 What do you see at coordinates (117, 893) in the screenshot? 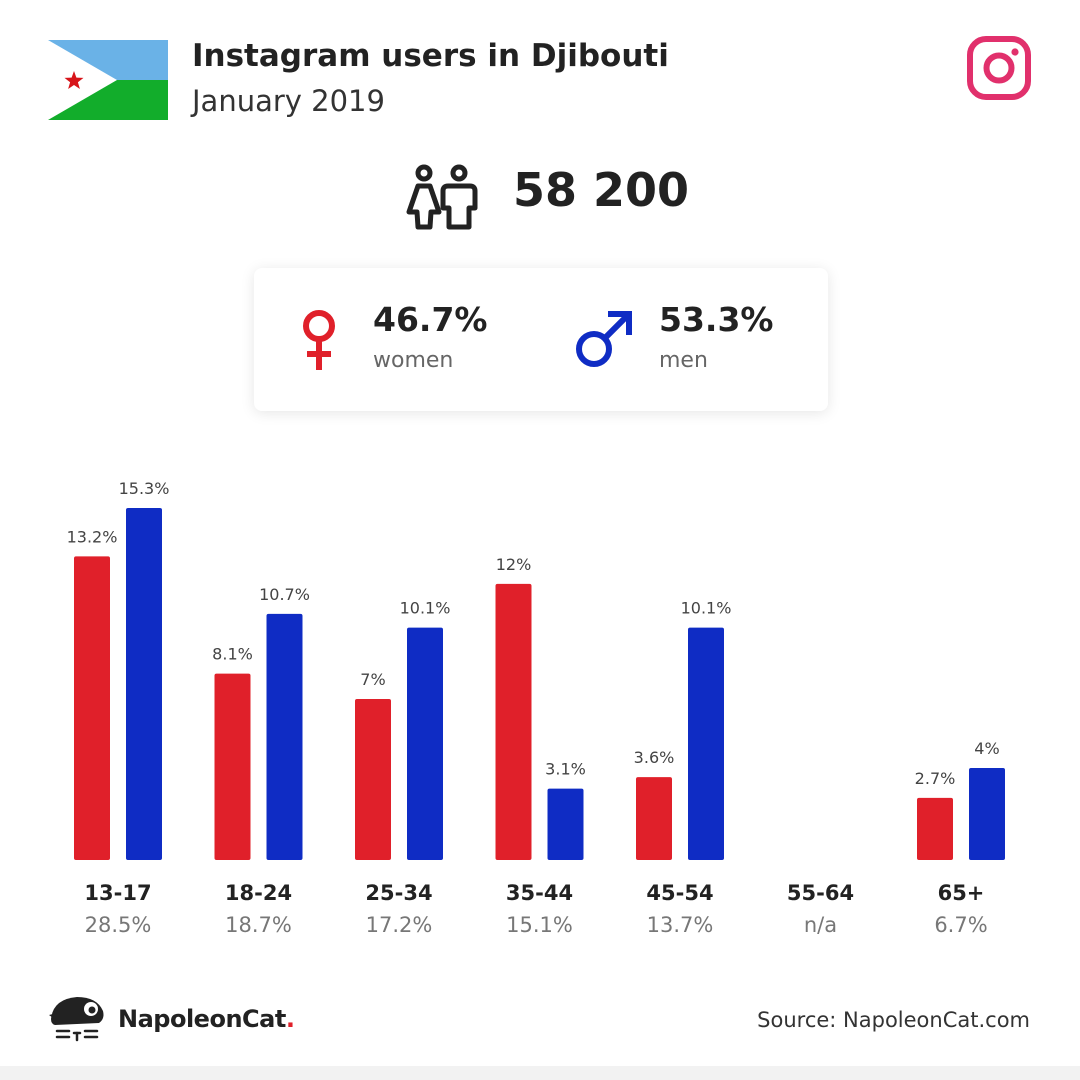
I see `category-label-13-17: 13-17` at bounding box center [117, 893].